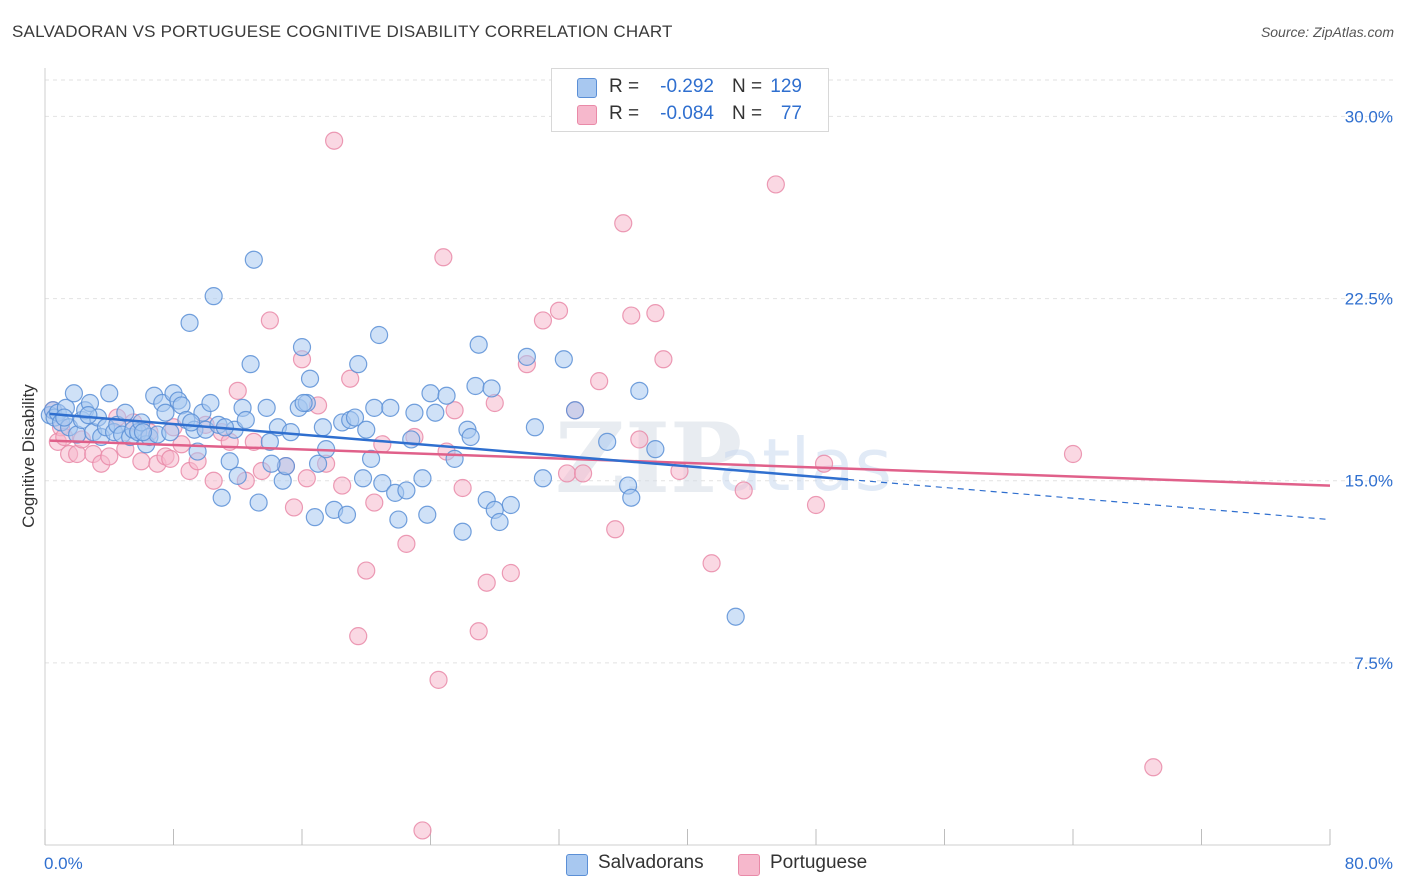 The height and width of the screenshot is (892, 1406). Describe the element at coordinates (28, 456) in the screenshot. I see `y-axis-label: Cognitive Disability` at that location.